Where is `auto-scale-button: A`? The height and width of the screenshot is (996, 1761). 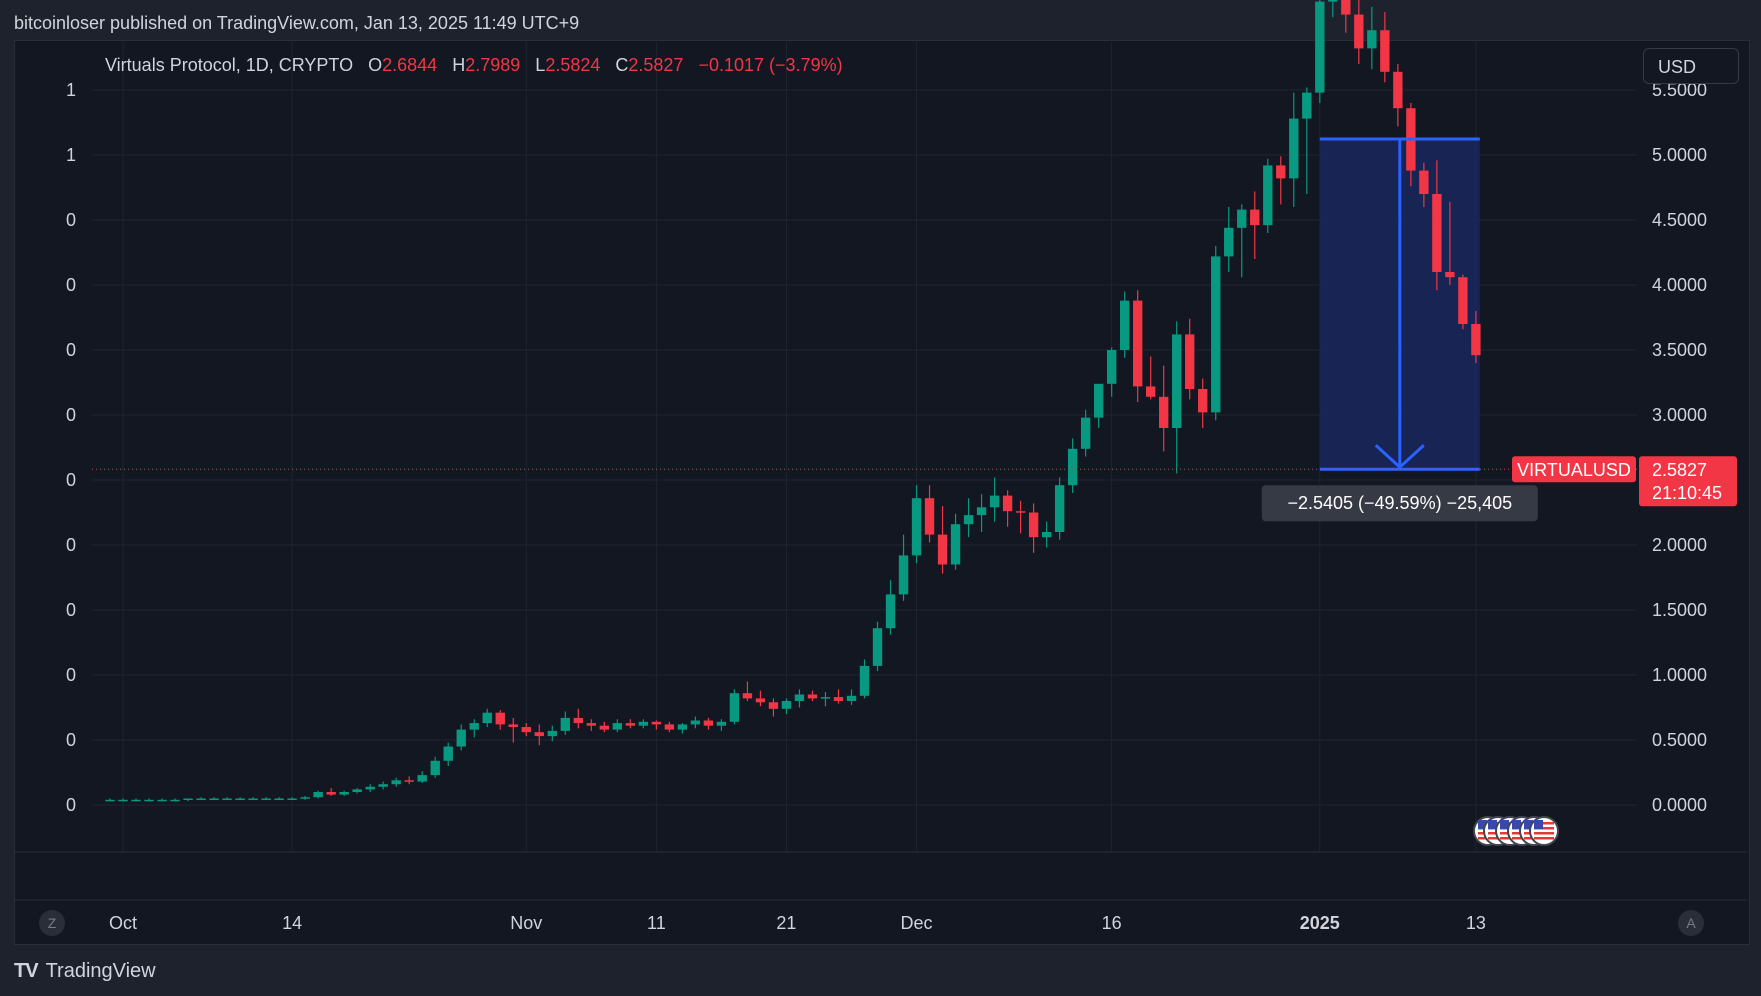 auto-scale-button: A is located at coordinates (1691, 923).